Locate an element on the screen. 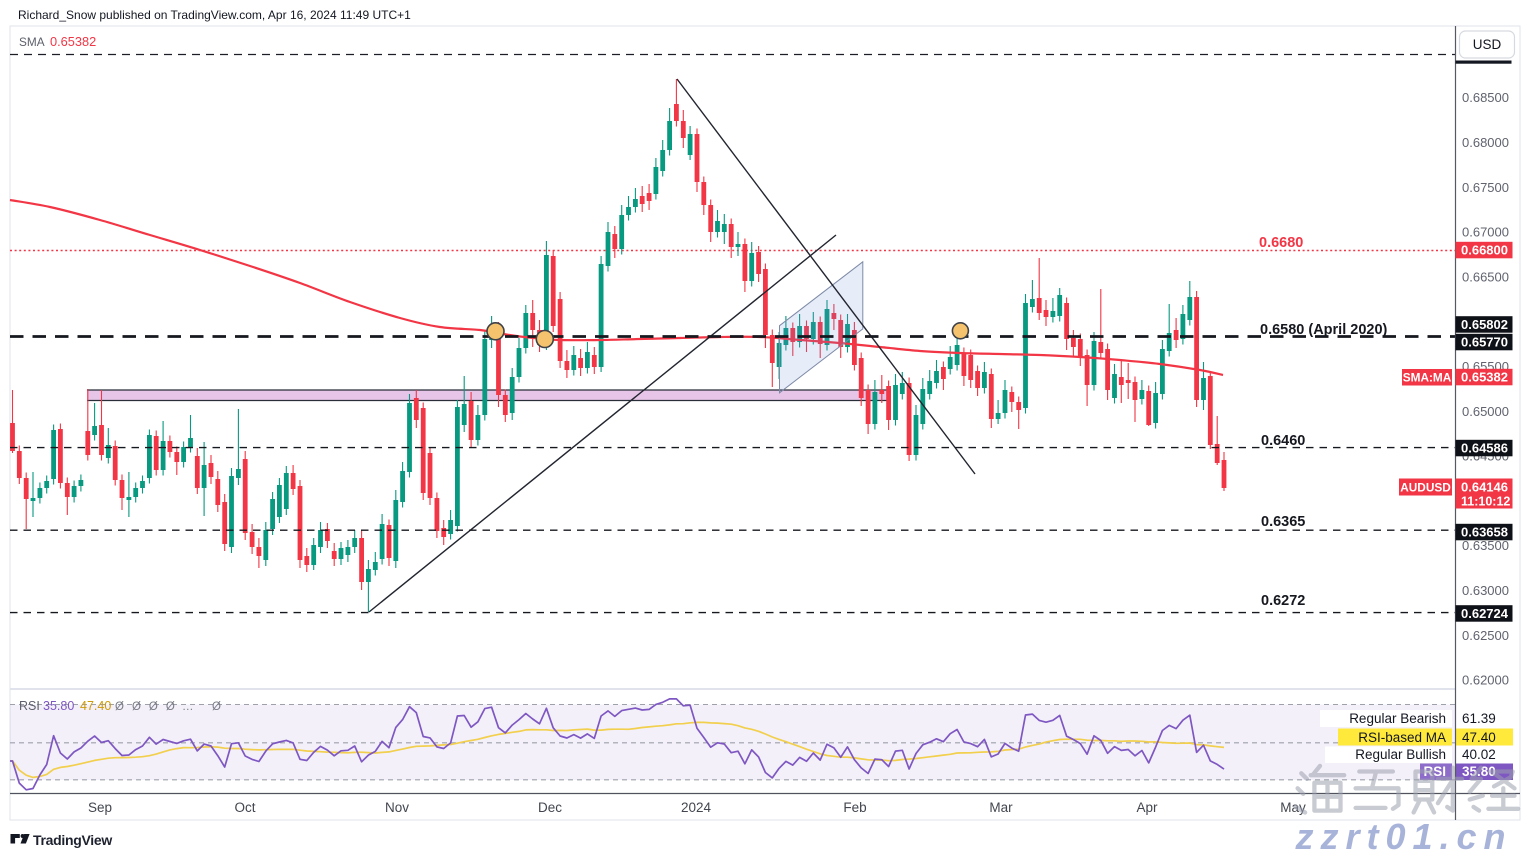 The image size is (1529, 857). svg-text: 0.62724 is located at coordinates (1485, 613).